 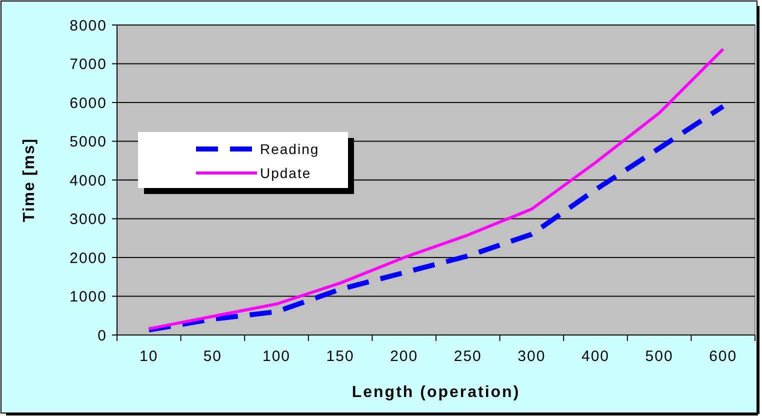 I want to click on x-tick-label: 50, so click(x=212, y=356).